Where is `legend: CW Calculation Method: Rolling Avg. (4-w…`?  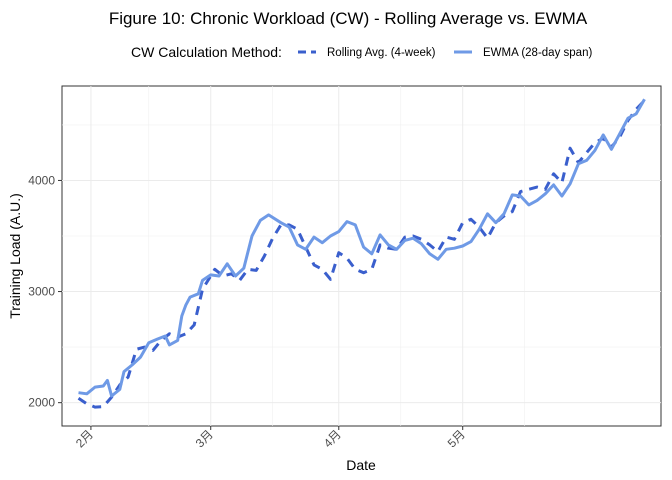
legend: CW Calculation Method: Rolling Avg. (4-w… is located at coordinates (361, 52).